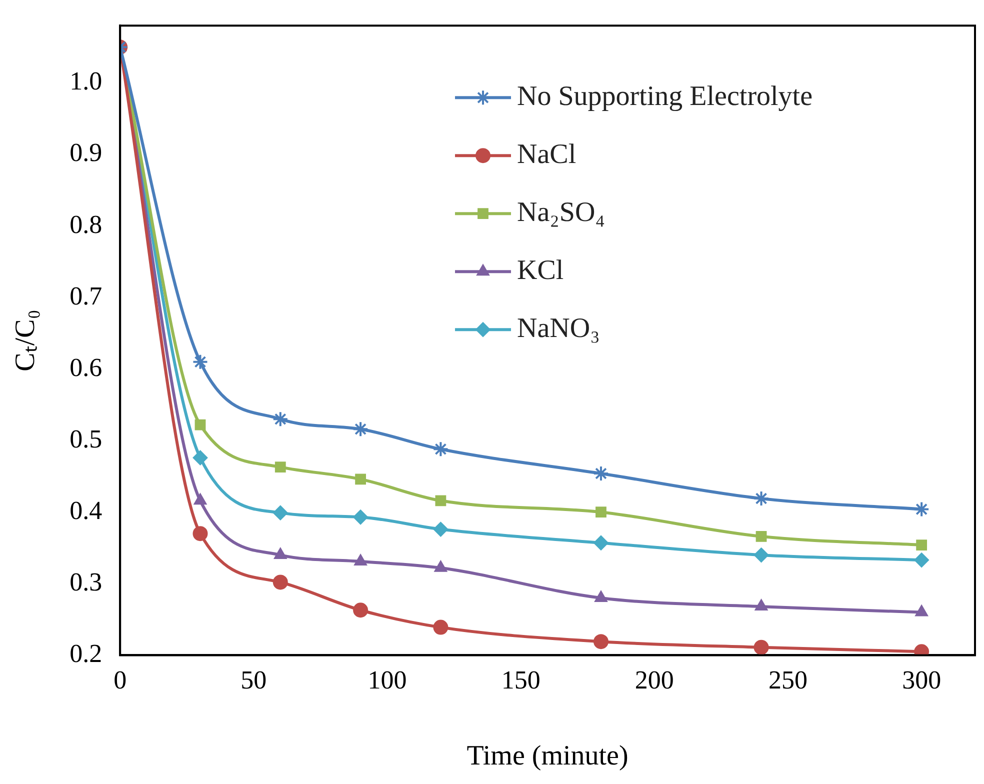 The height and width of the screenshot is (784, 984). I want to click on legend-label: KCl, so click(540, 270).